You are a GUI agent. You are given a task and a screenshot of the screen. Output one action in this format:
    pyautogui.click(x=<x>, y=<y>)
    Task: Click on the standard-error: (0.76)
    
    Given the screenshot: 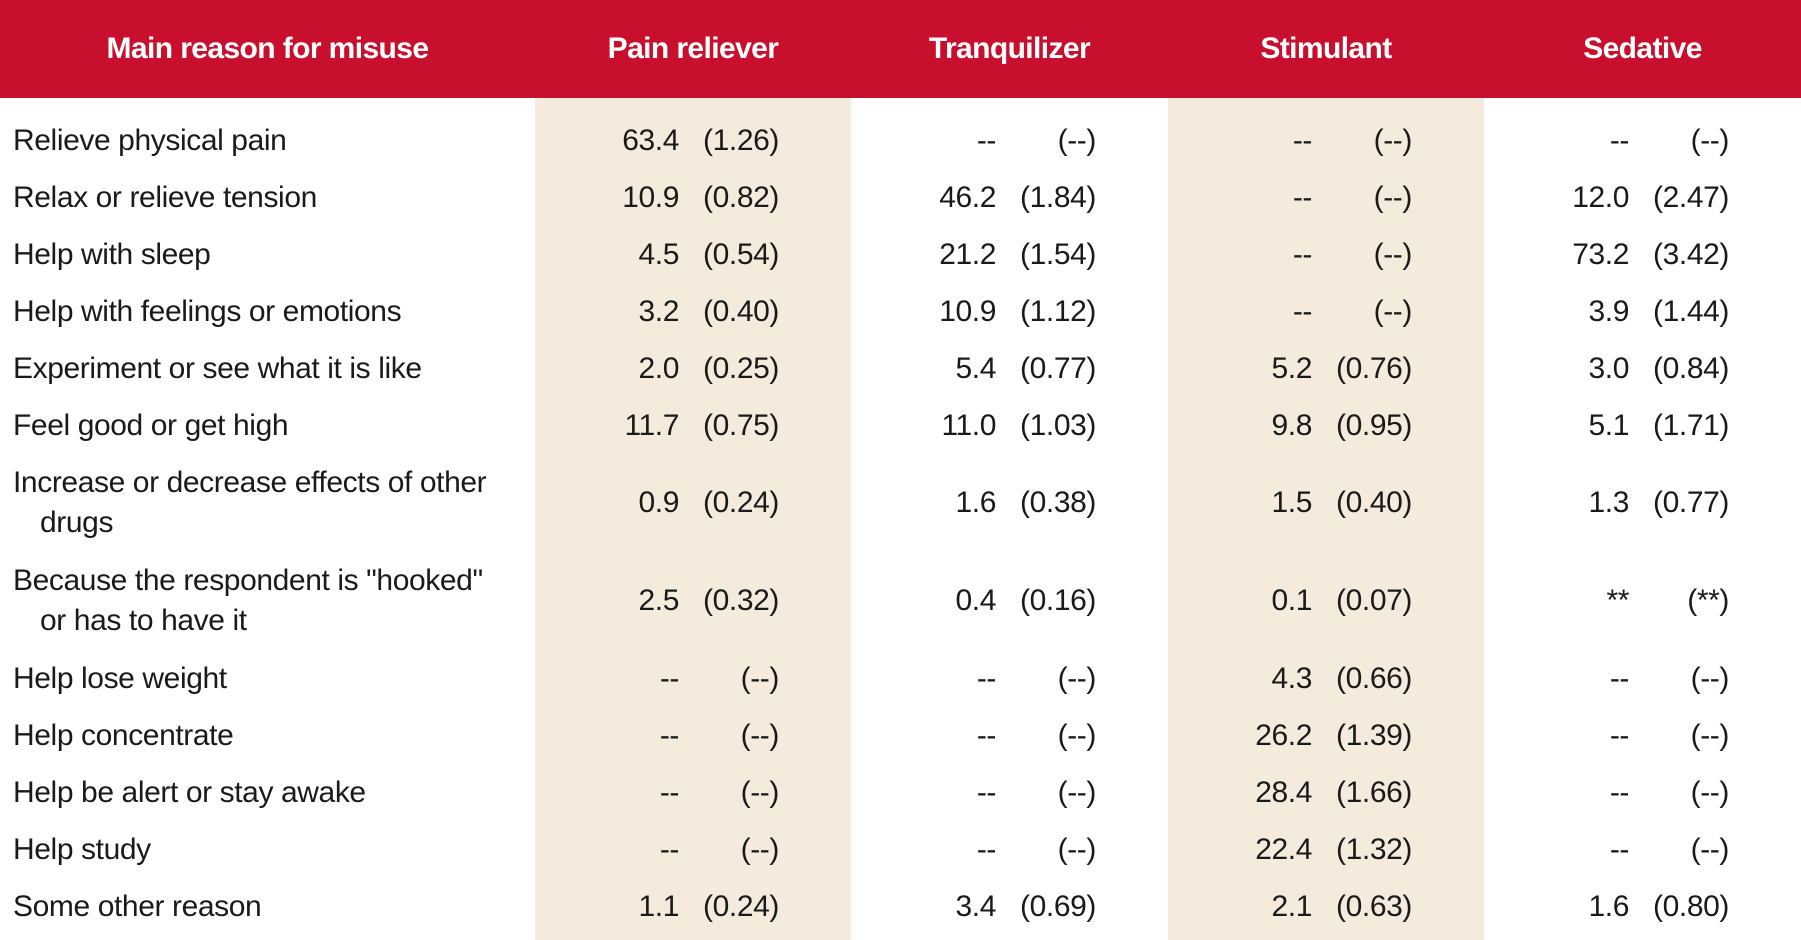 What is the action you would take?
    pyautogui.click(x=1374, y=368)
    